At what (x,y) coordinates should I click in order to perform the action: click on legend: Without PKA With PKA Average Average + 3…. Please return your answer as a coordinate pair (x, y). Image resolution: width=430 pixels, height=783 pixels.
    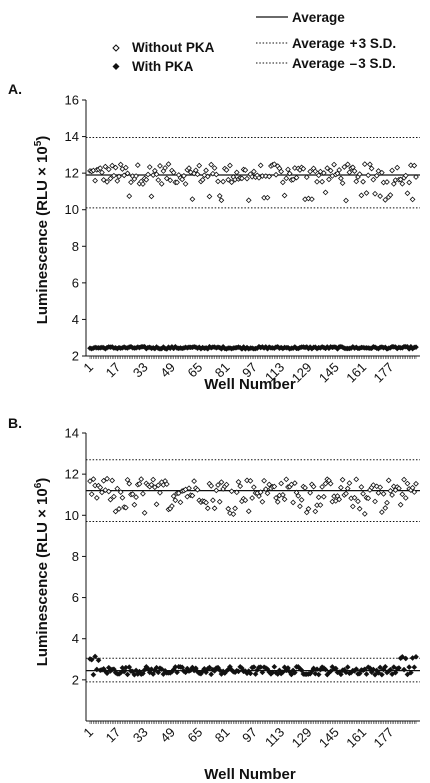
    Looking at the image, I should click on (254, 42).